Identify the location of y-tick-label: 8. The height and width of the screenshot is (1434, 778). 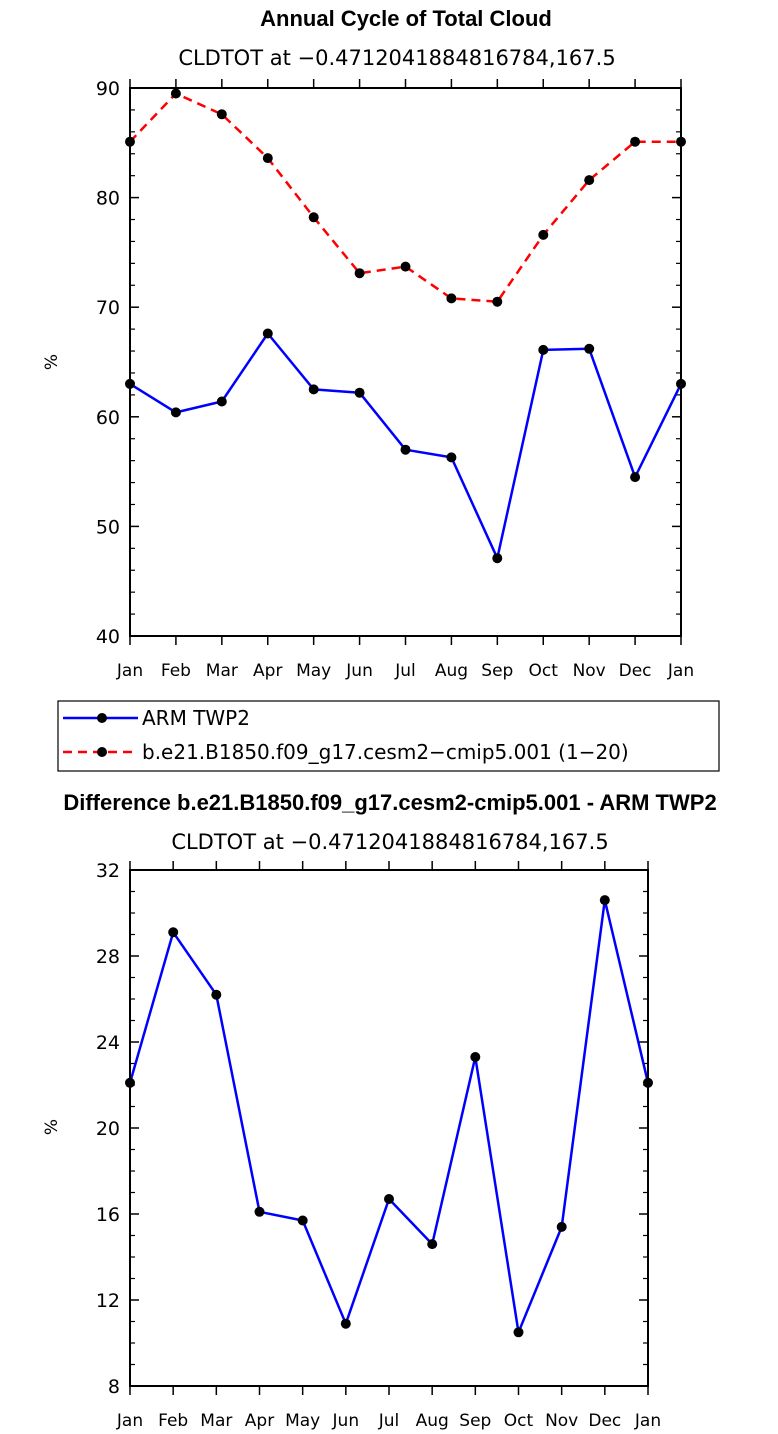
(114, 1387).